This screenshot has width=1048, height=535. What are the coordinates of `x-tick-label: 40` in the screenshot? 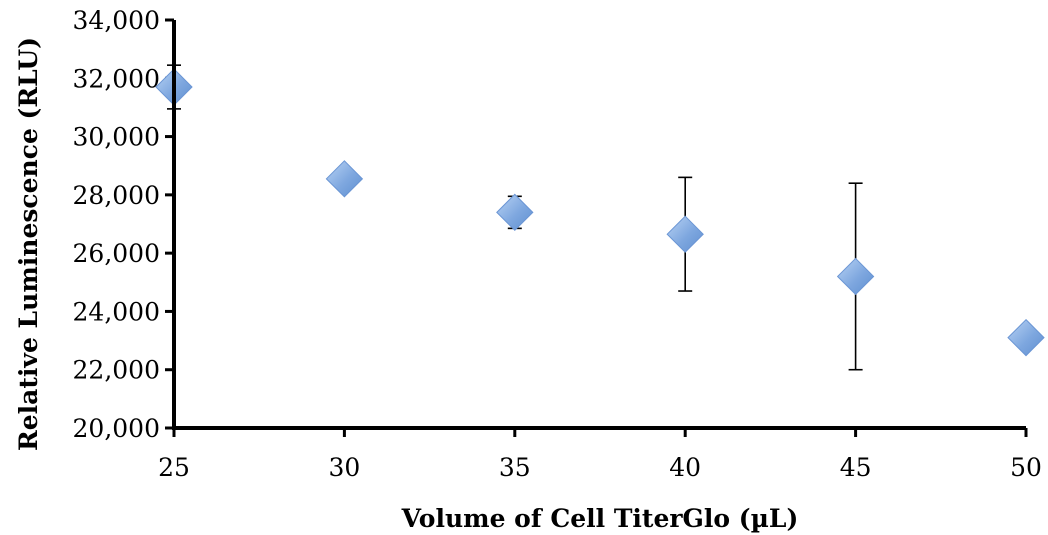 It's located at (685, 467).